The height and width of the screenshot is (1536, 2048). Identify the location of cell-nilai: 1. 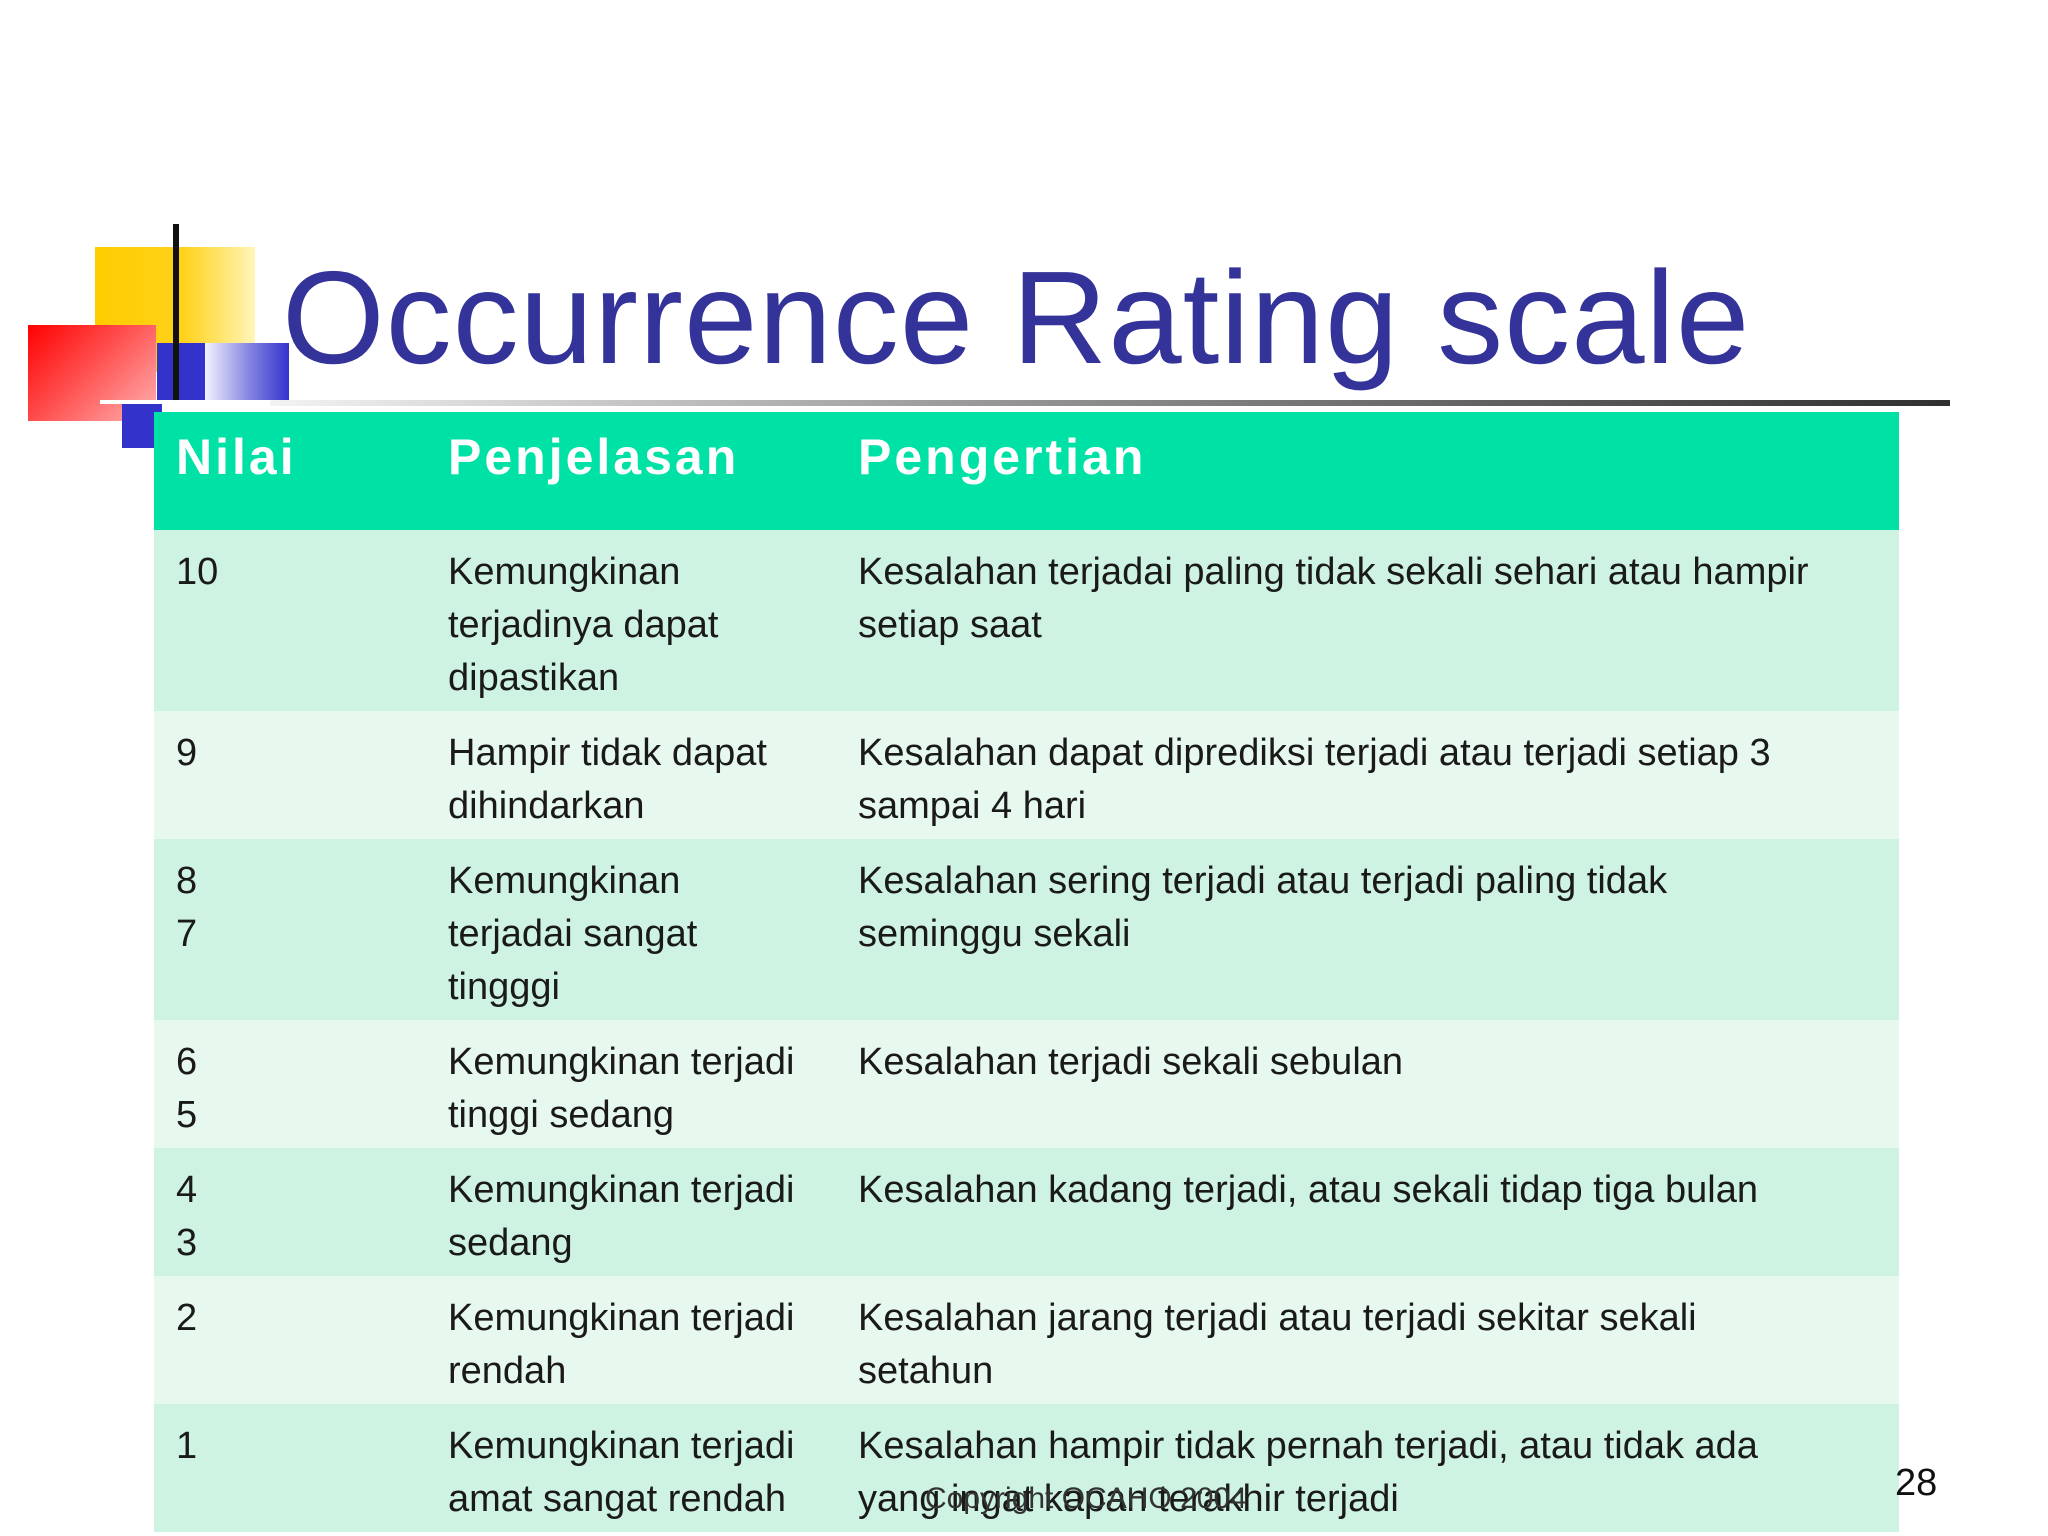
(290, 1468).